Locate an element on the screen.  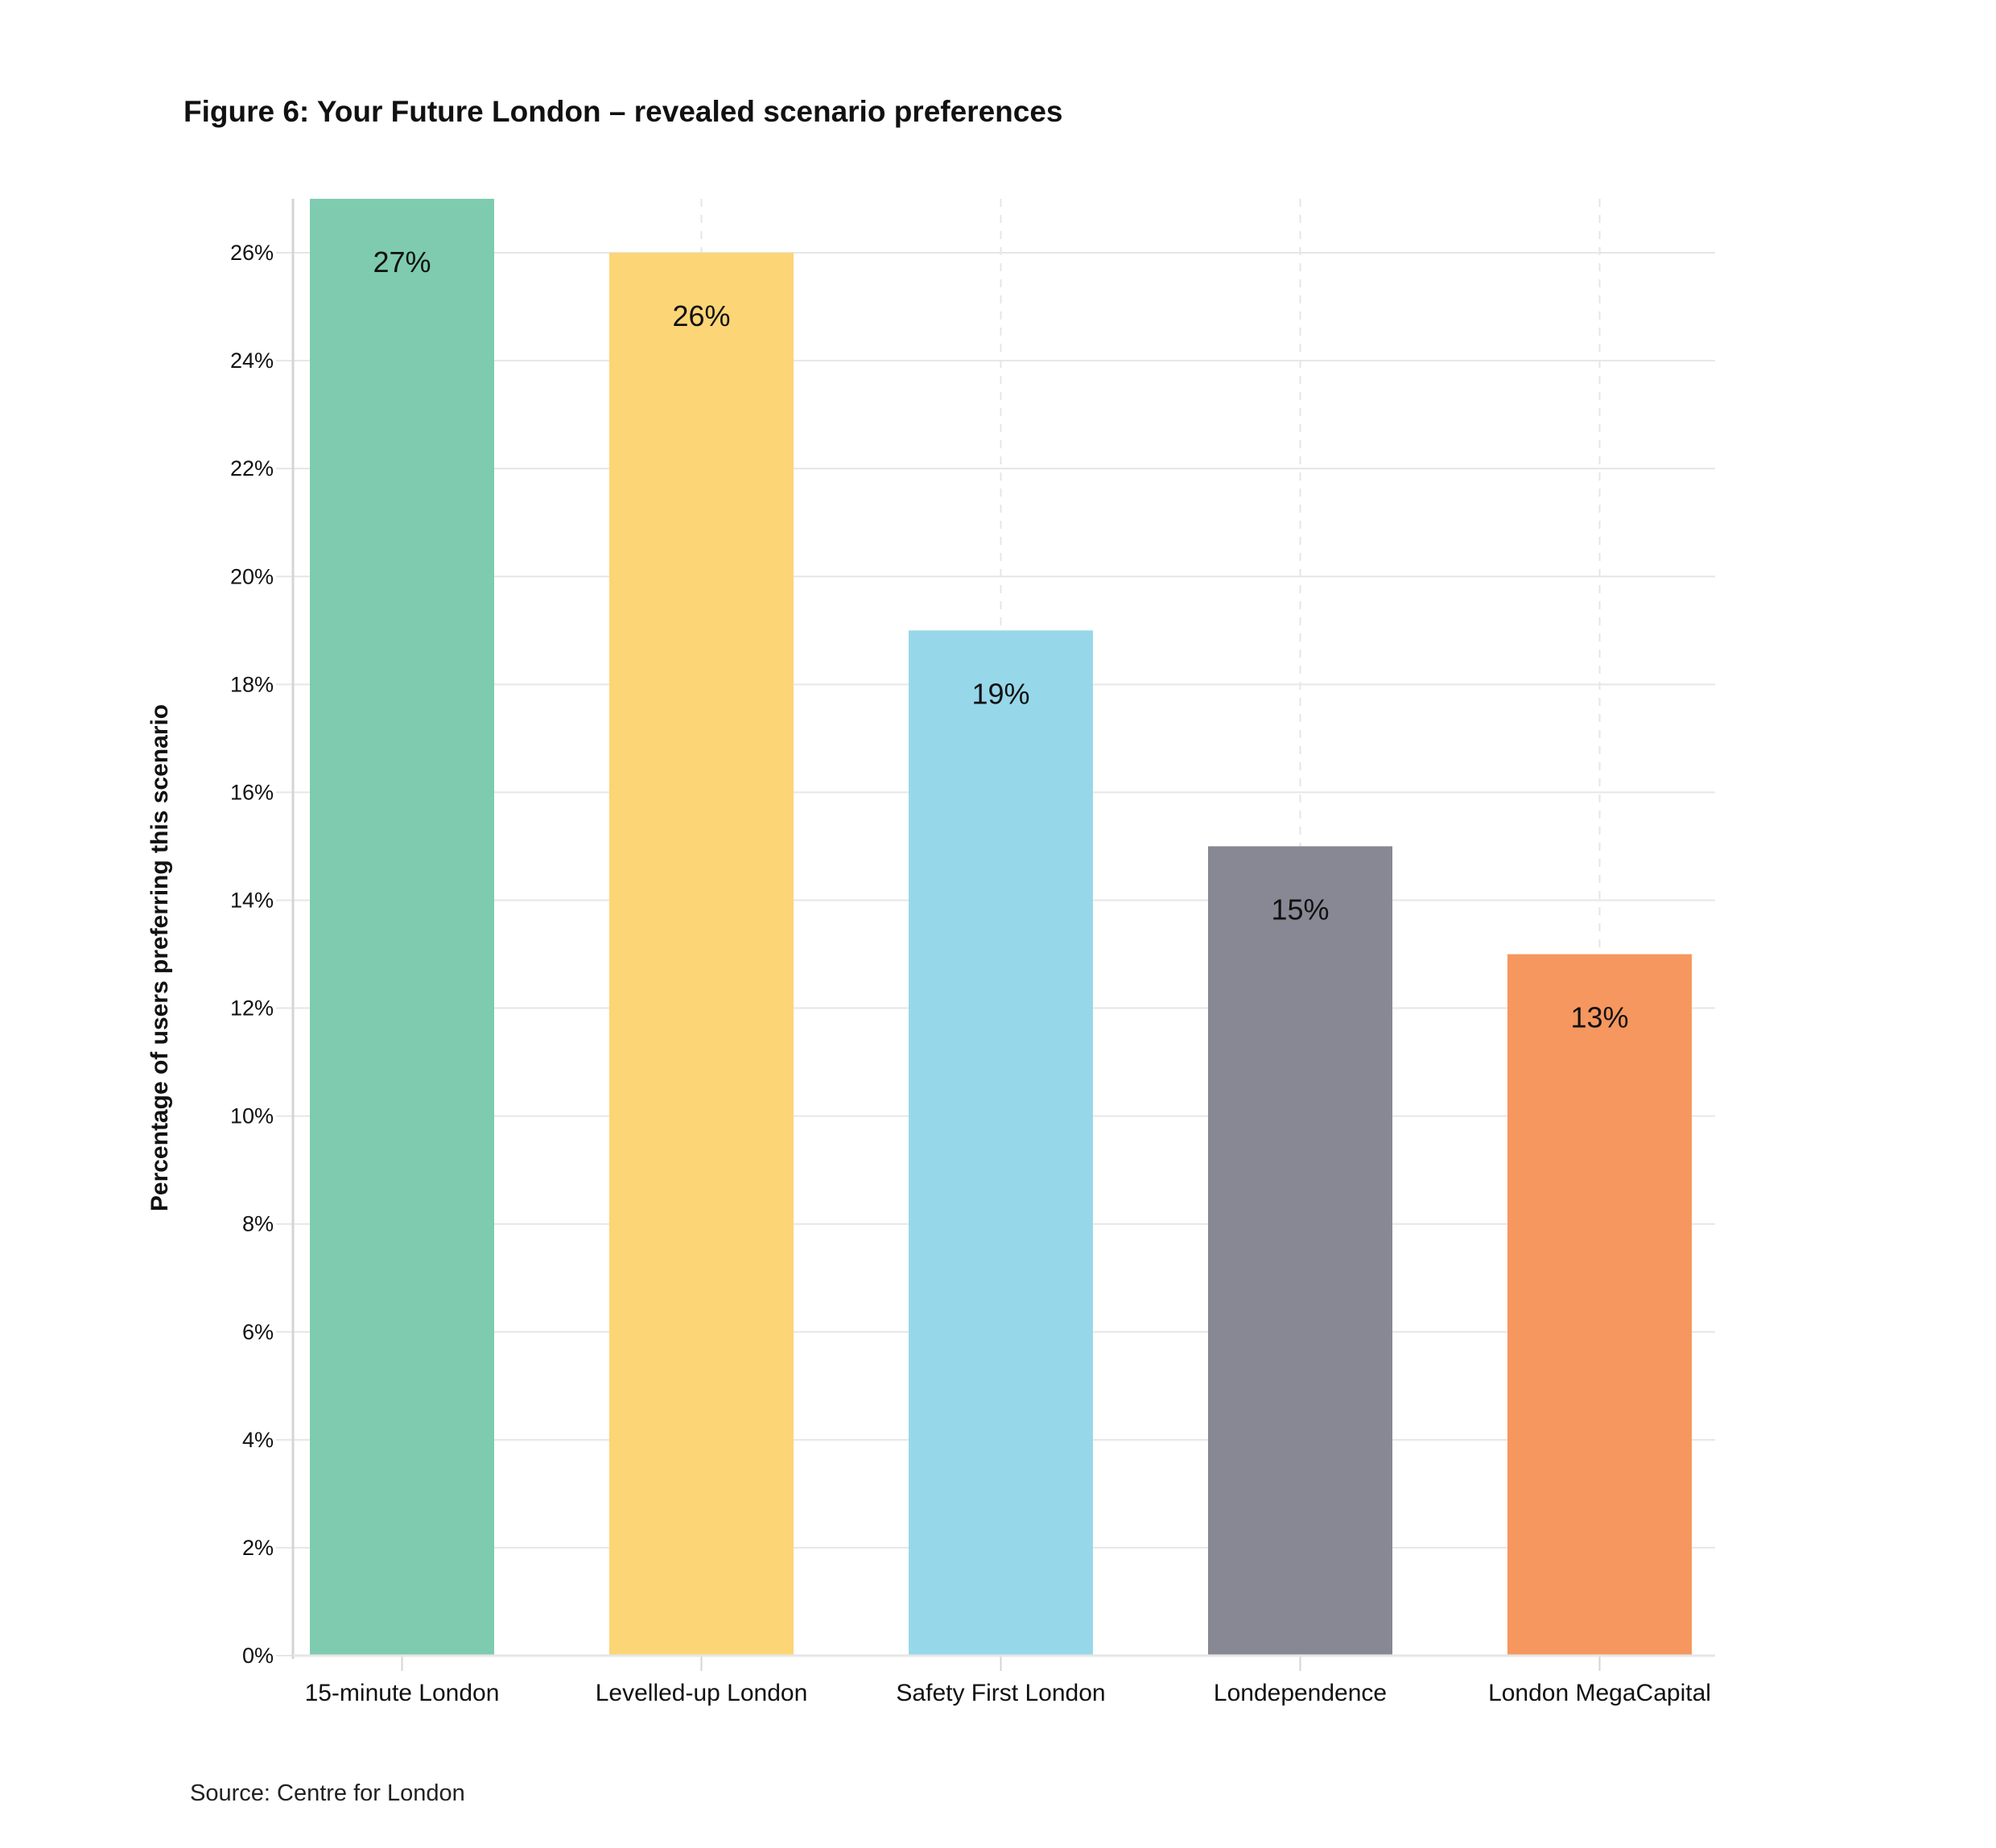
bar-value-label: 19% is located at coordinates (1000, 693).